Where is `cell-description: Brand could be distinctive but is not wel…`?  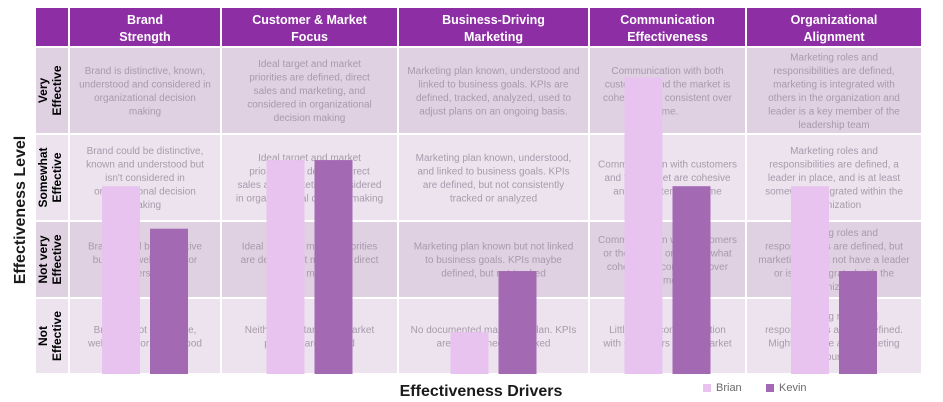 cell-description: Brand could be distinctive but is not wel… is located at coordinates (145, 261).